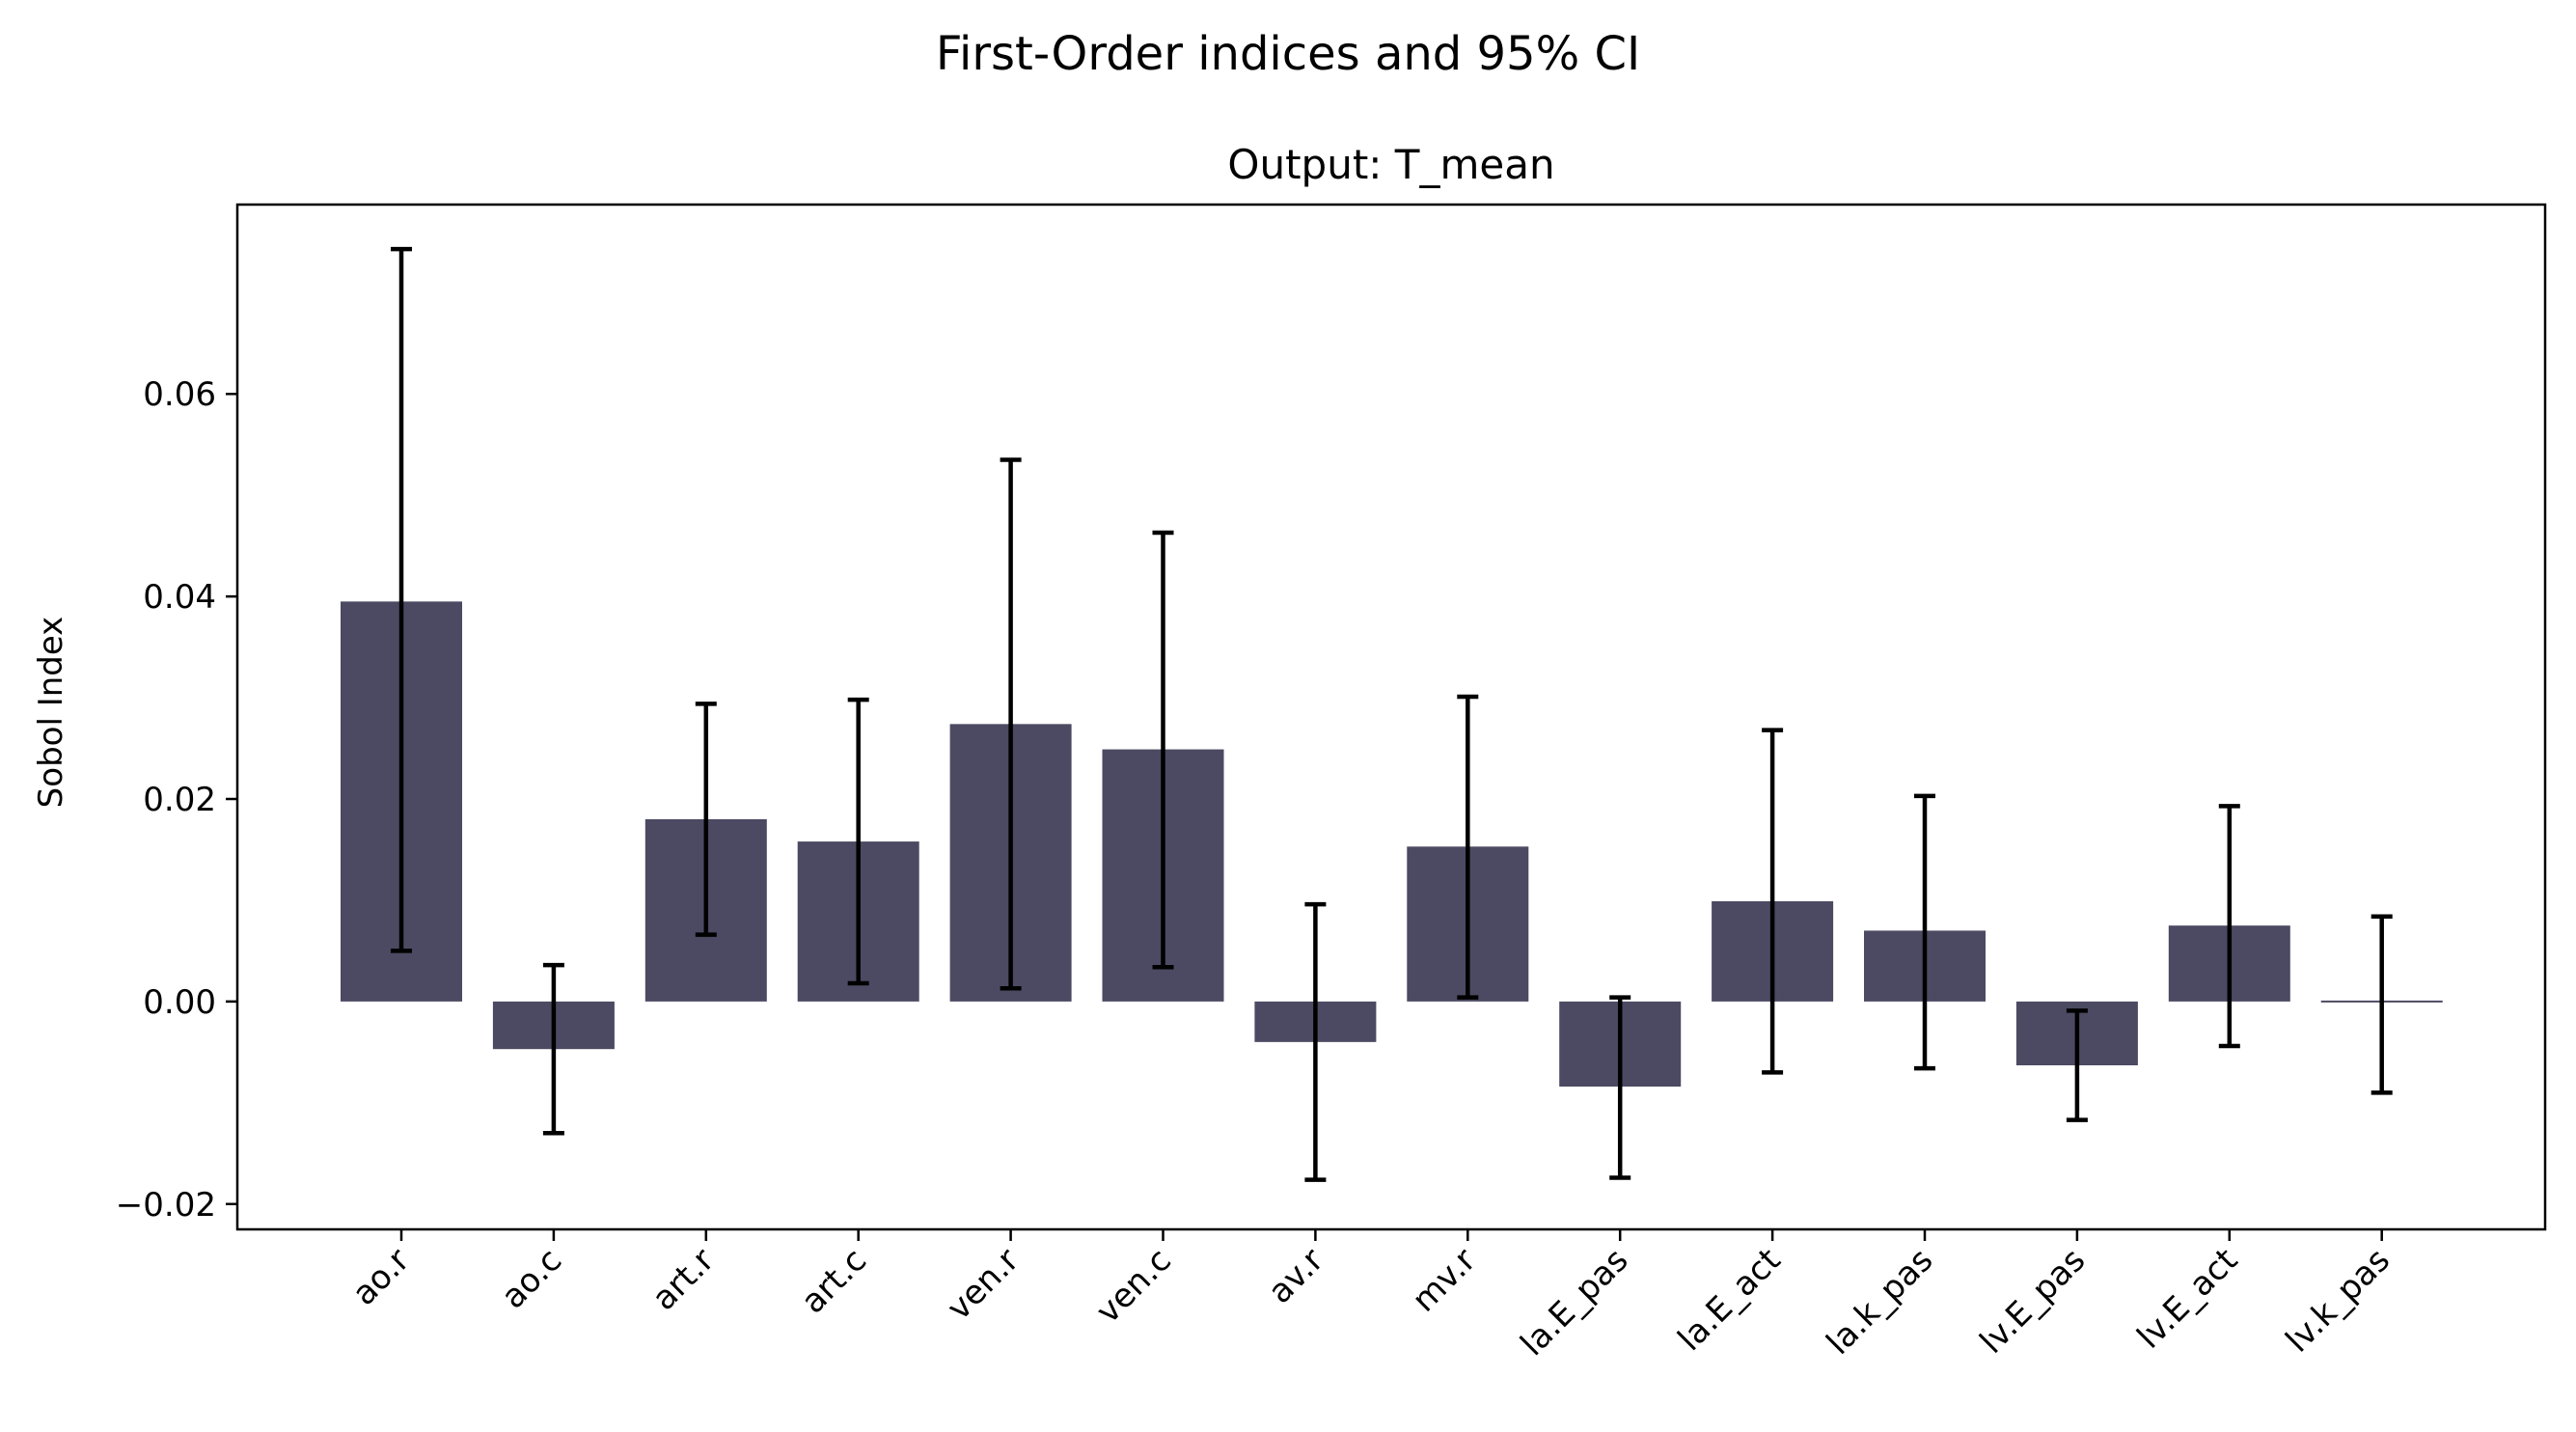  Describe the element at coordinates (180, 1003) in the screenshot. I see `y-tick-label: 0.00` at that location.